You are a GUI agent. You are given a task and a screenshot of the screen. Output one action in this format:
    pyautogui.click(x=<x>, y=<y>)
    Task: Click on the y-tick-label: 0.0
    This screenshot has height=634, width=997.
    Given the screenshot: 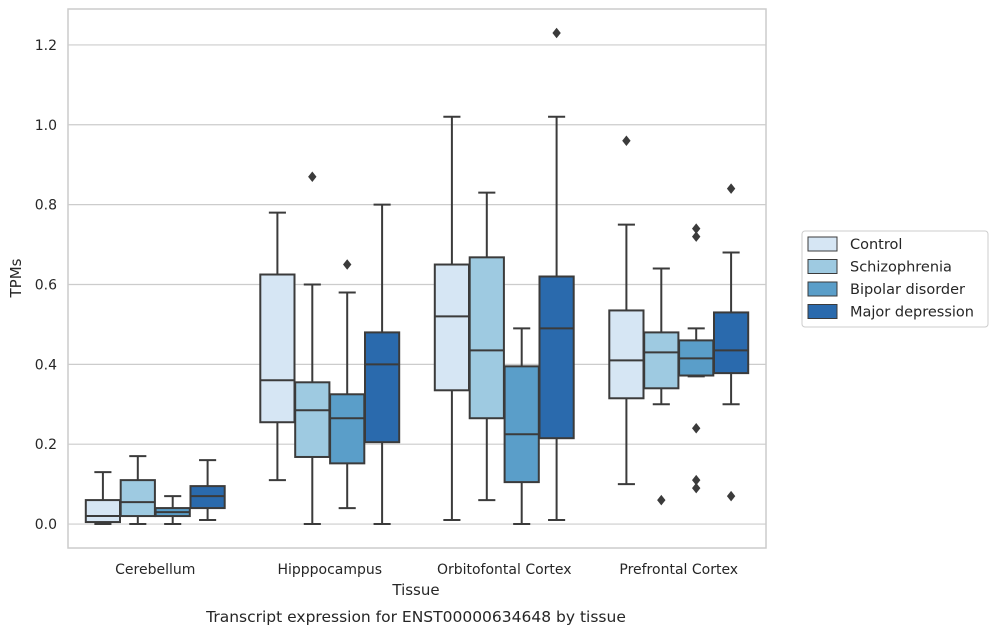 What is the action you would take?
    pyautogui.click(x=46, y=525)
    